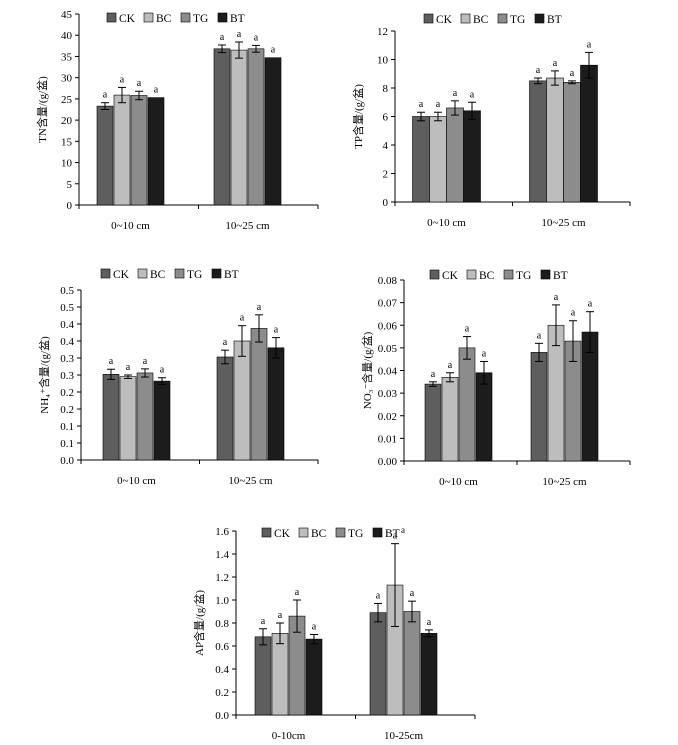  Describe the element at coordinates (44, 375) in the screenshot. I see `y-axis-label: NH₄⁺含量/(g/盆)` at that location.